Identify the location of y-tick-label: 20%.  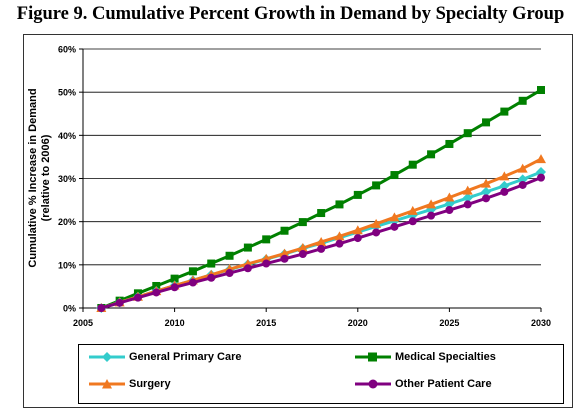
(67, 222).